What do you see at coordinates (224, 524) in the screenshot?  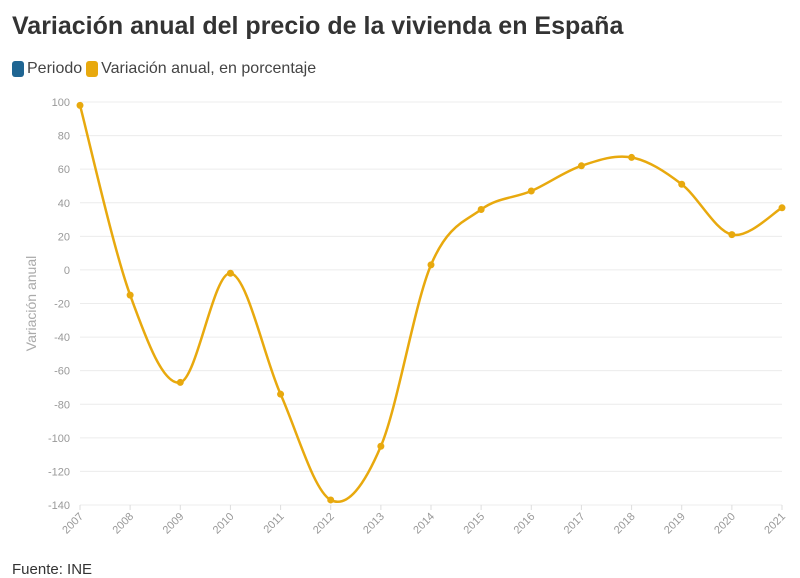 I see `x-tick-label: 2010` at bounding box center [224, 524].